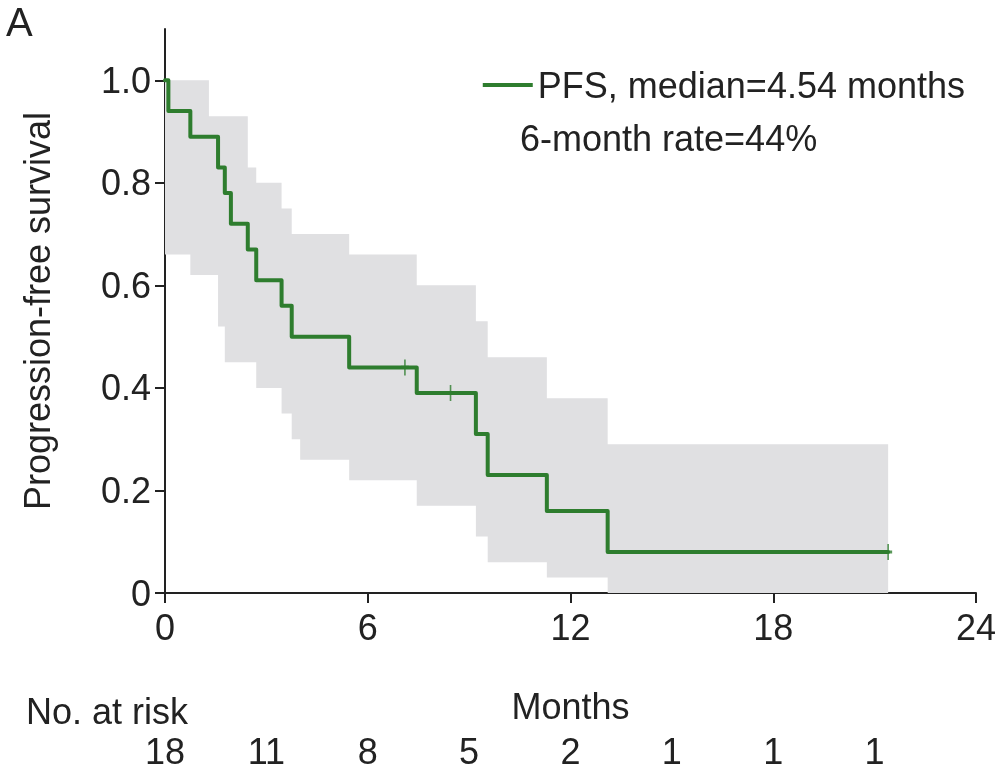  What do you see at coordinates (140, 593) in the screenshot?
I see `y-tick-label: 0` at bounding box center [140, 593].